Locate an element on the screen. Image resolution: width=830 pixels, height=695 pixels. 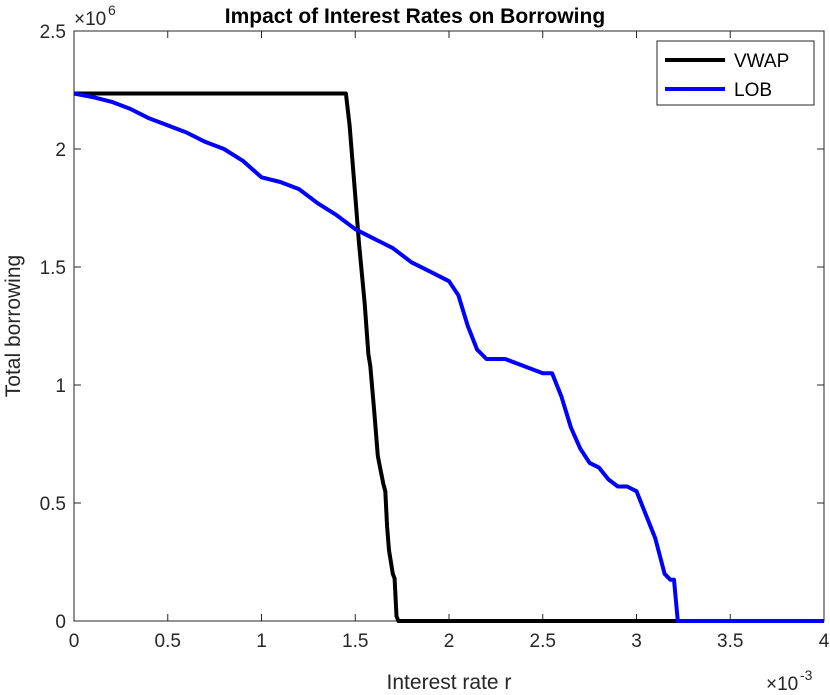
chart-title: Impact of Interest Rates on Borrowing is located at coordinates (415, 16).